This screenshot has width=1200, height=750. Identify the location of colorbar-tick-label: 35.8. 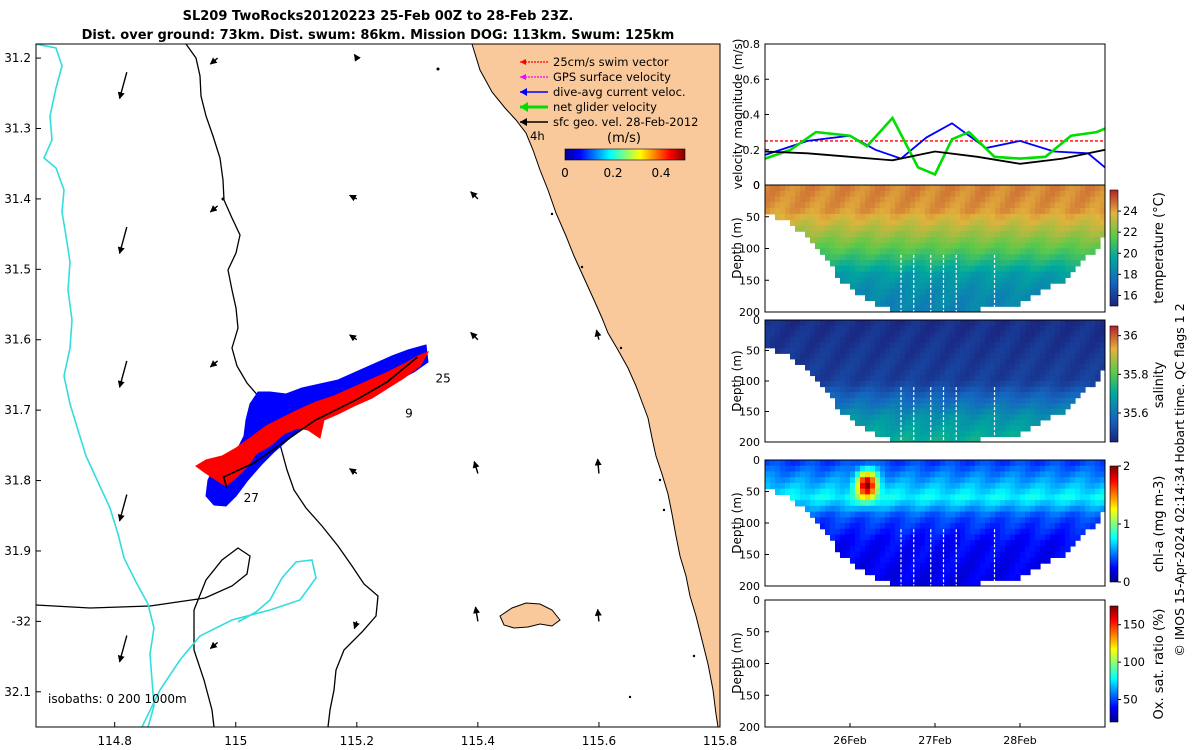
(1136, 374).